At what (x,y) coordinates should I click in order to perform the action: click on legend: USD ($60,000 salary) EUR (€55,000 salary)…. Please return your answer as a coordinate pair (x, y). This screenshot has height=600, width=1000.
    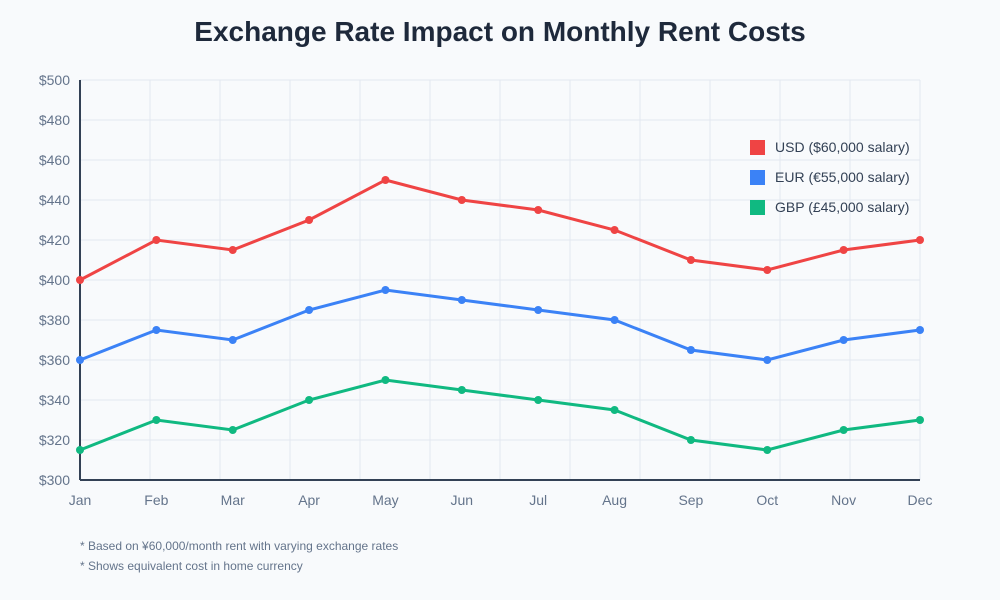
    Looking at the image, I should click on (830, 177).